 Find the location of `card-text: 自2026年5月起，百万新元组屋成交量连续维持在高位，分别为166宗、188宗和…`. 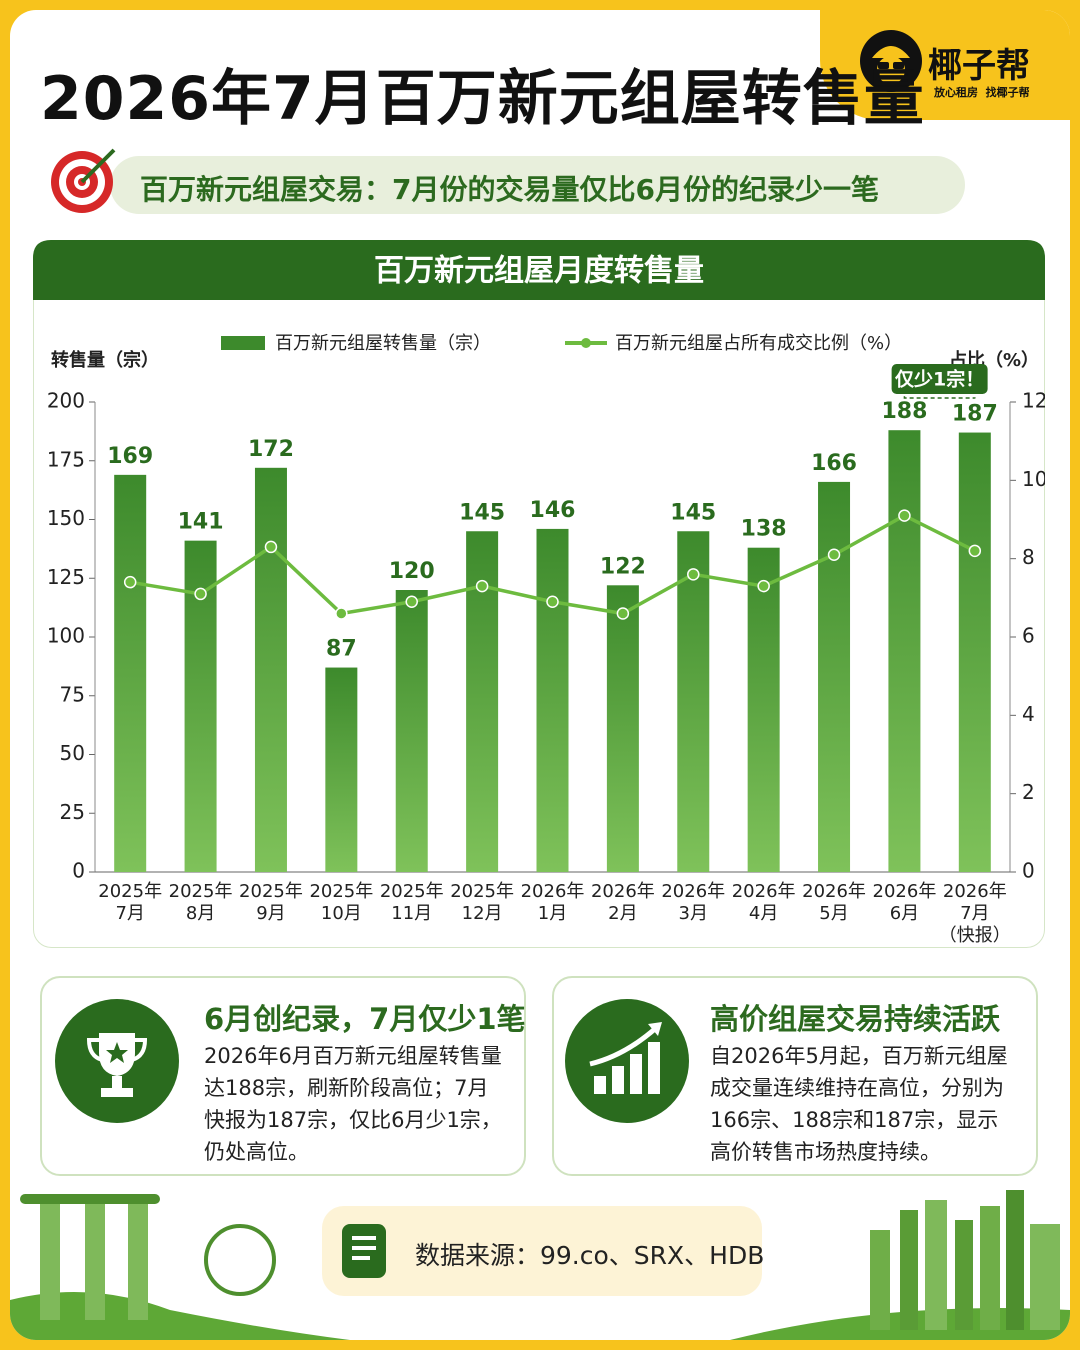

card-text: 自2026年5月起，百万新元组屋成交量连续维持在高位，分别为166宗、188宗和… is located at coordinates (859, 1104).